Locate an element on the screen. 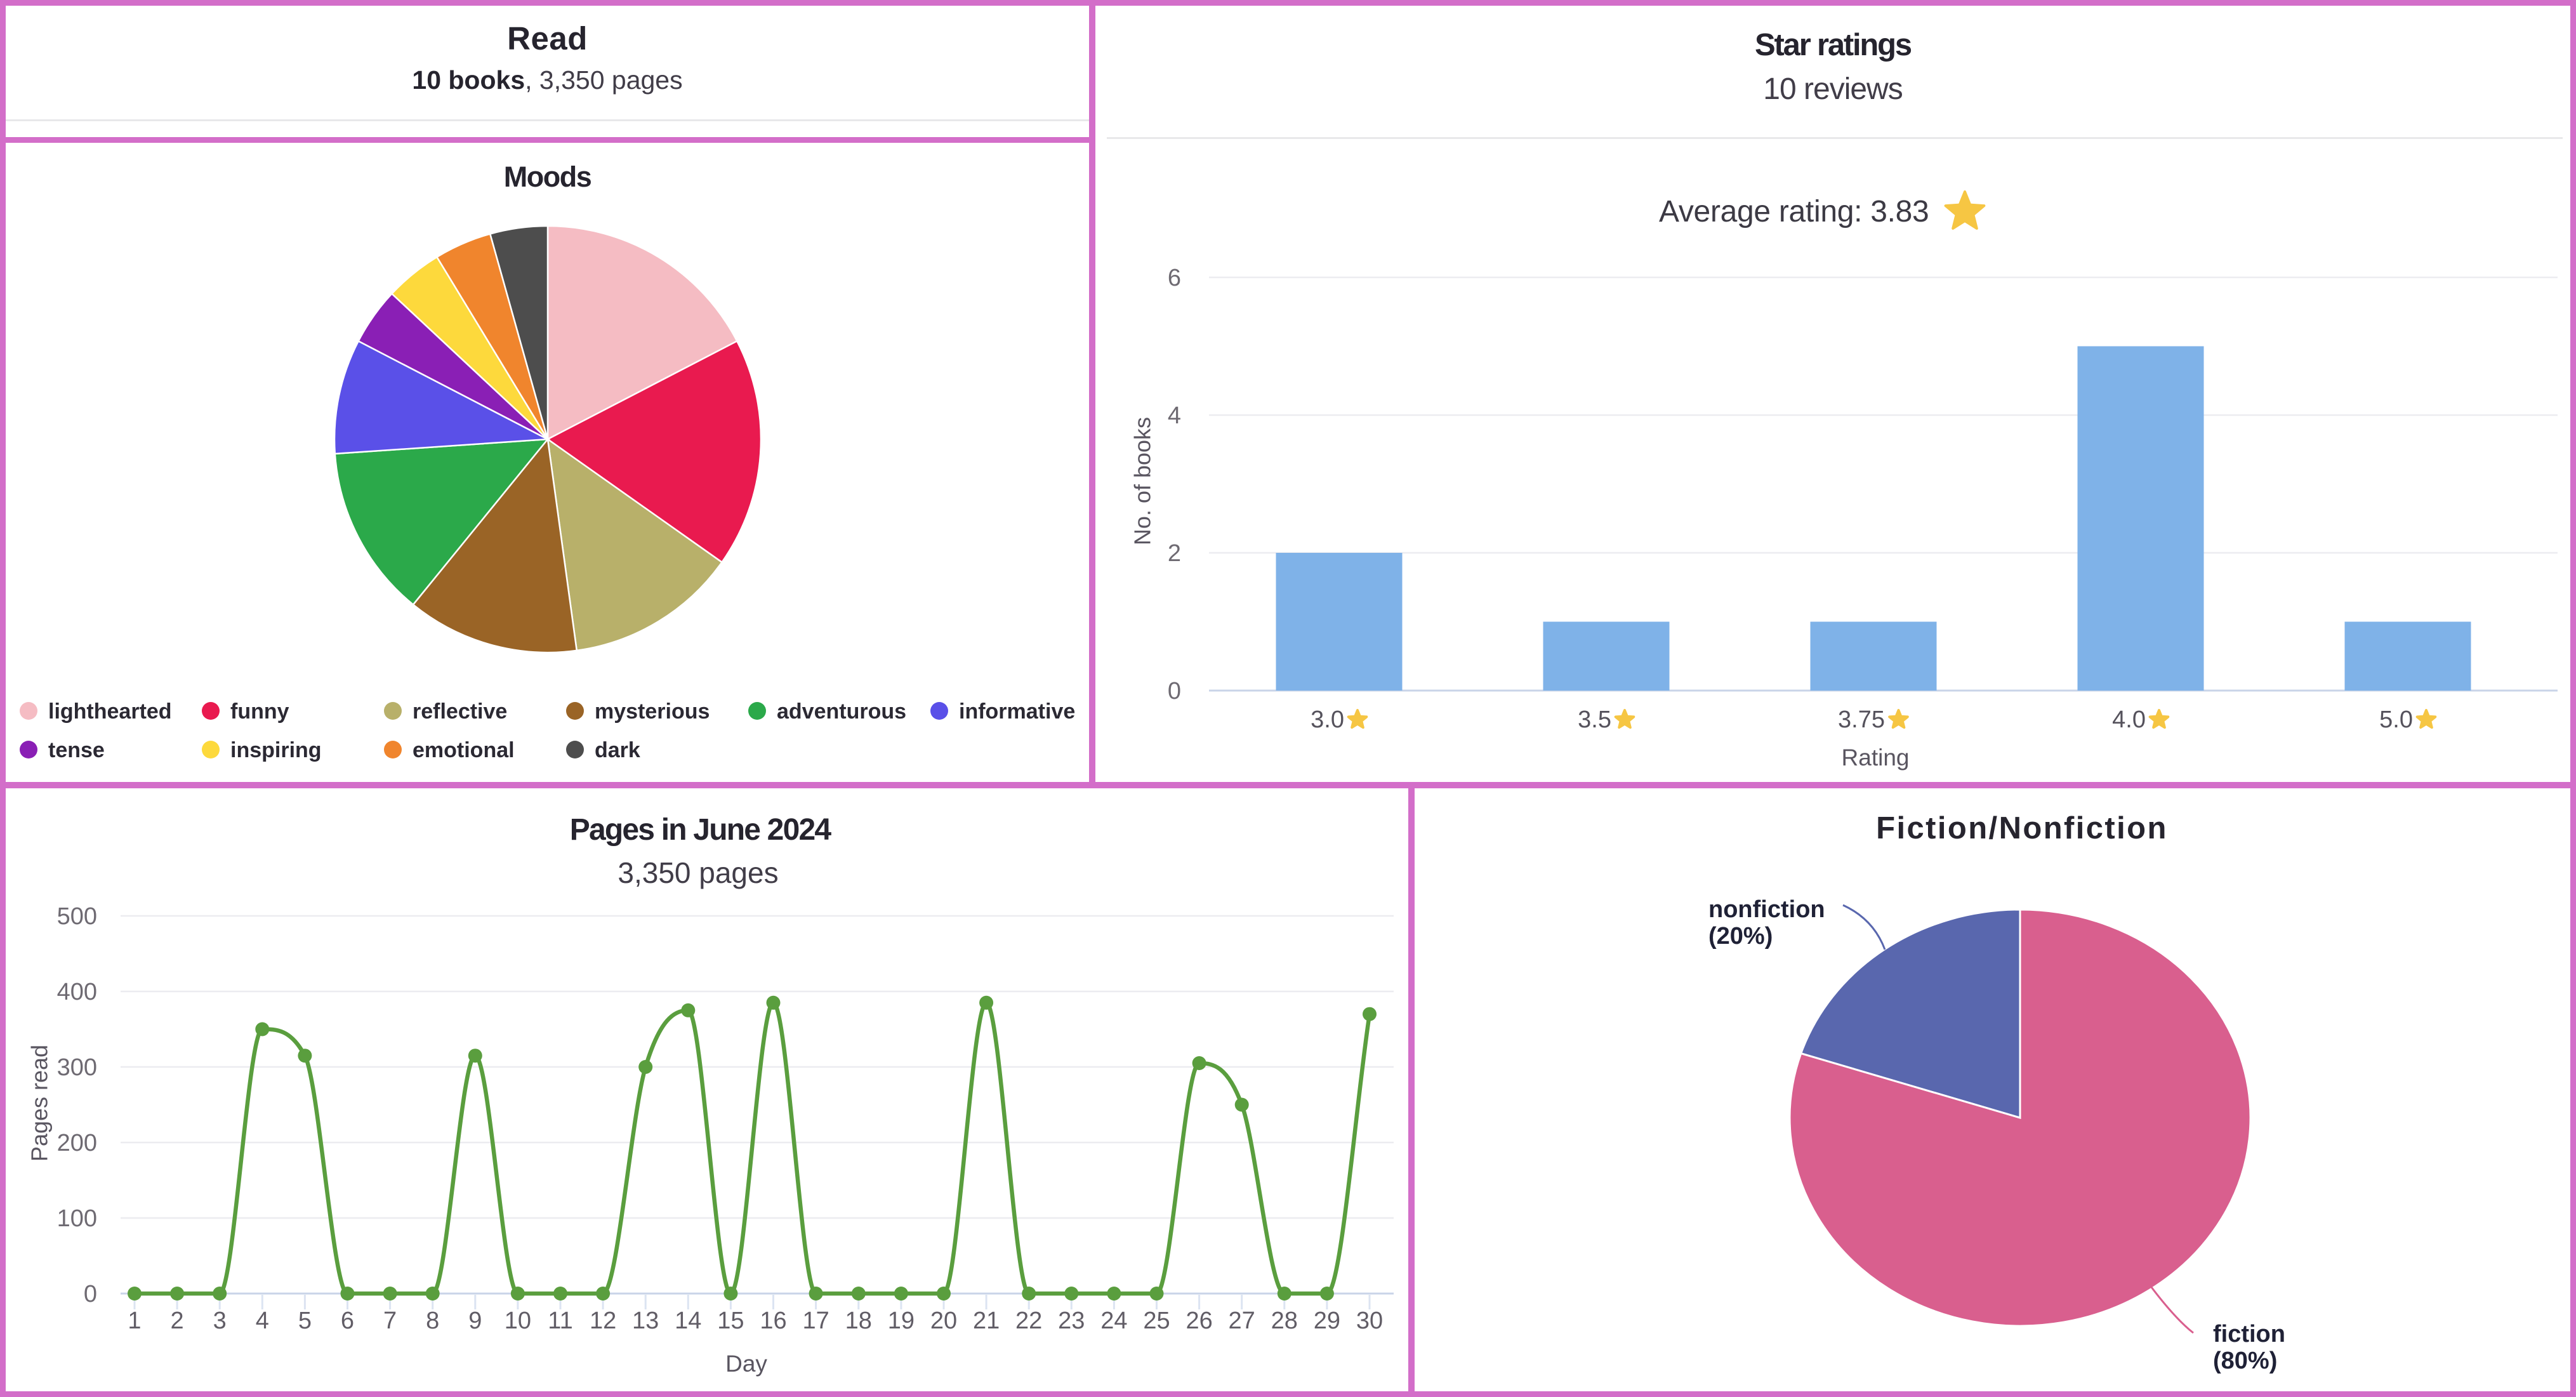  svg-text: No. of books is located at coordinates (1143, 481).